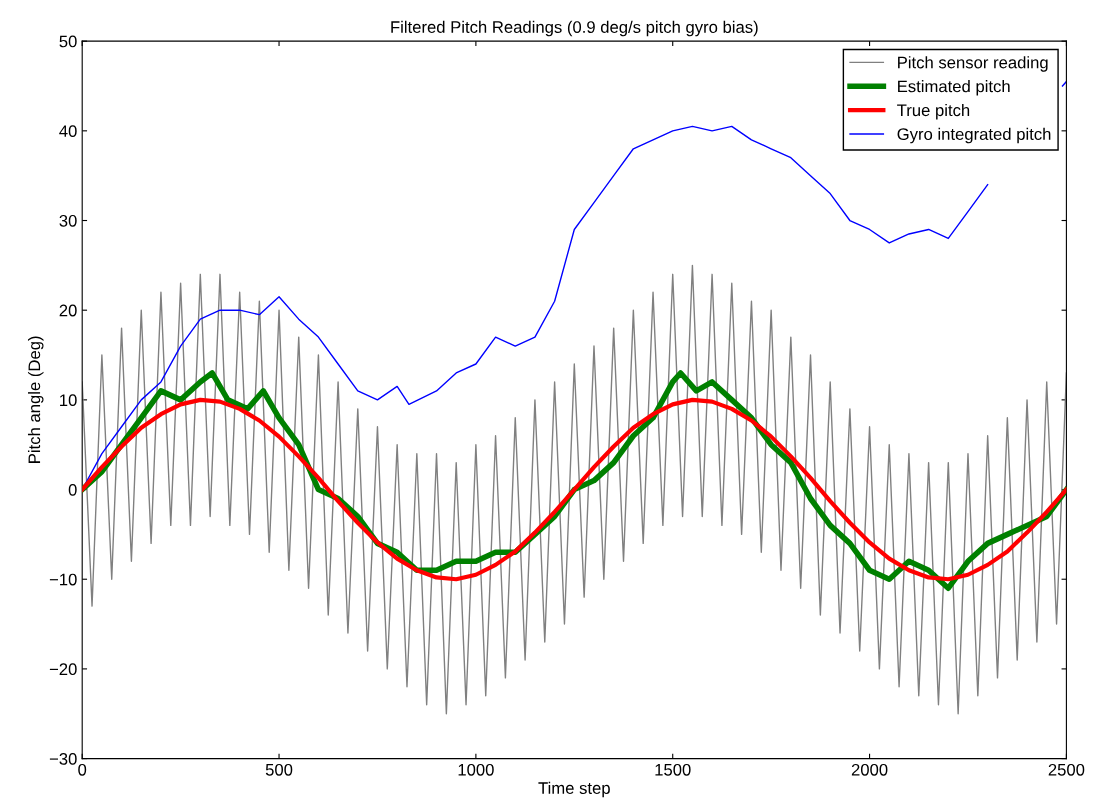 This screenshot has width=1096, height=807. What do you see at coordinates (68, 131) in the screenshot?
I see `y-tick-label: 40` at bounding box center [68, 131].